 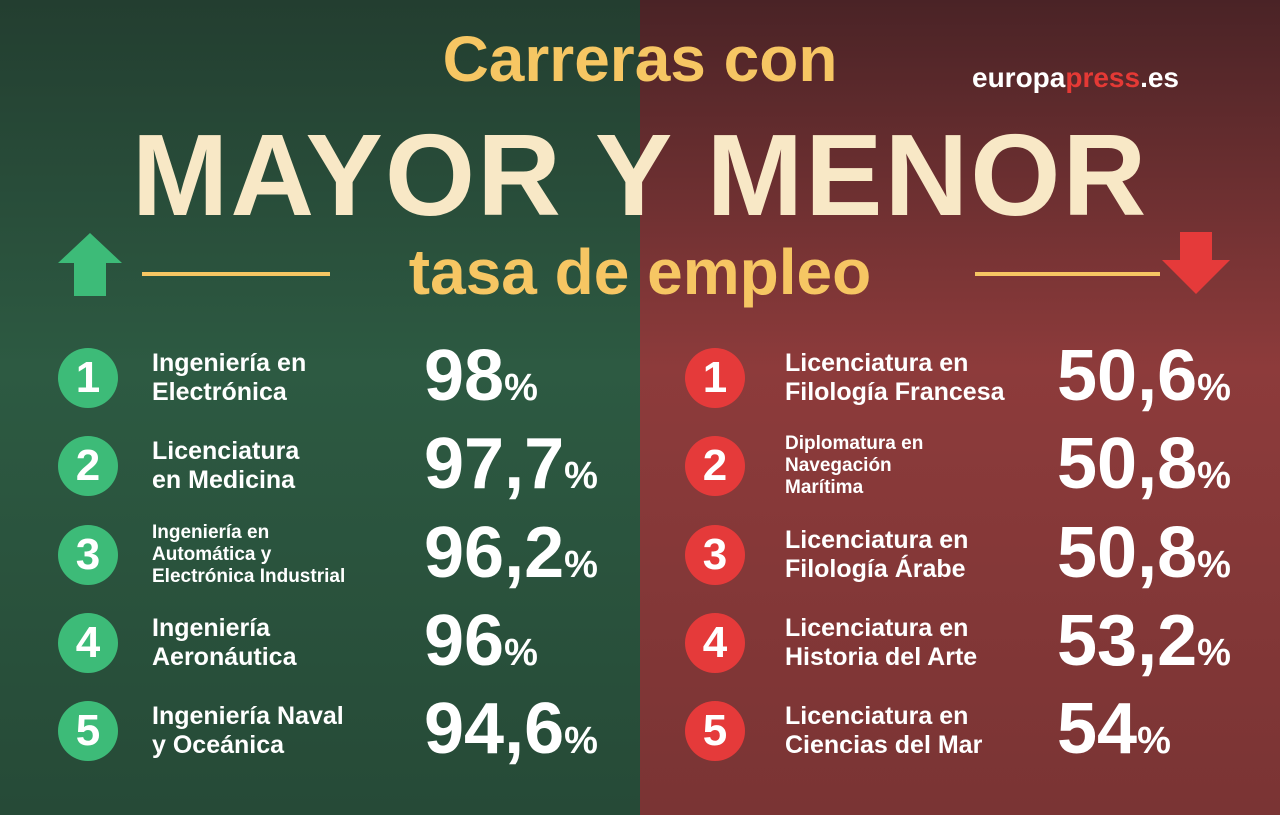 I want to click on item-value: 54%, so click(x=1114, y=729).